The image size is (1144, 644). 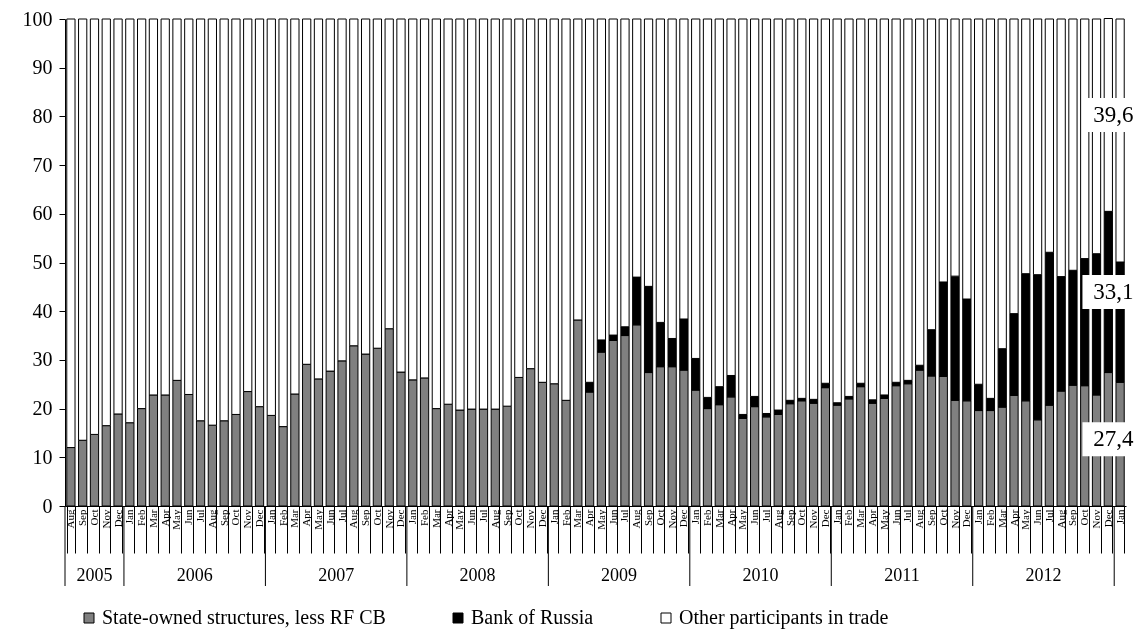 What do you see at coordinates (477, 575) in the screenshot?
I see `text: 2008` at bounding box center [477, 575].